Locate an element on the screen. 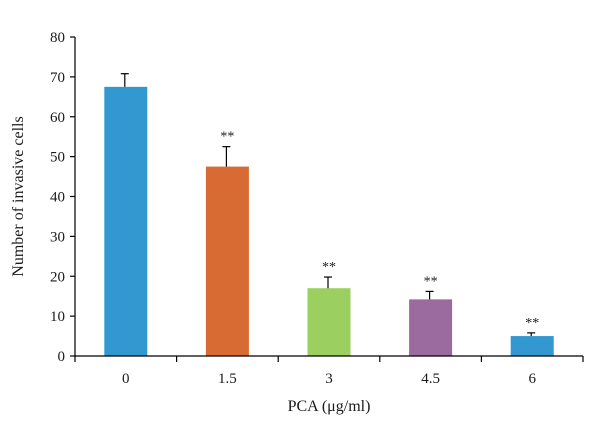  x-axis-ticks: 0 1.5 3 4.5 6 is located at coordinates (329, 371).